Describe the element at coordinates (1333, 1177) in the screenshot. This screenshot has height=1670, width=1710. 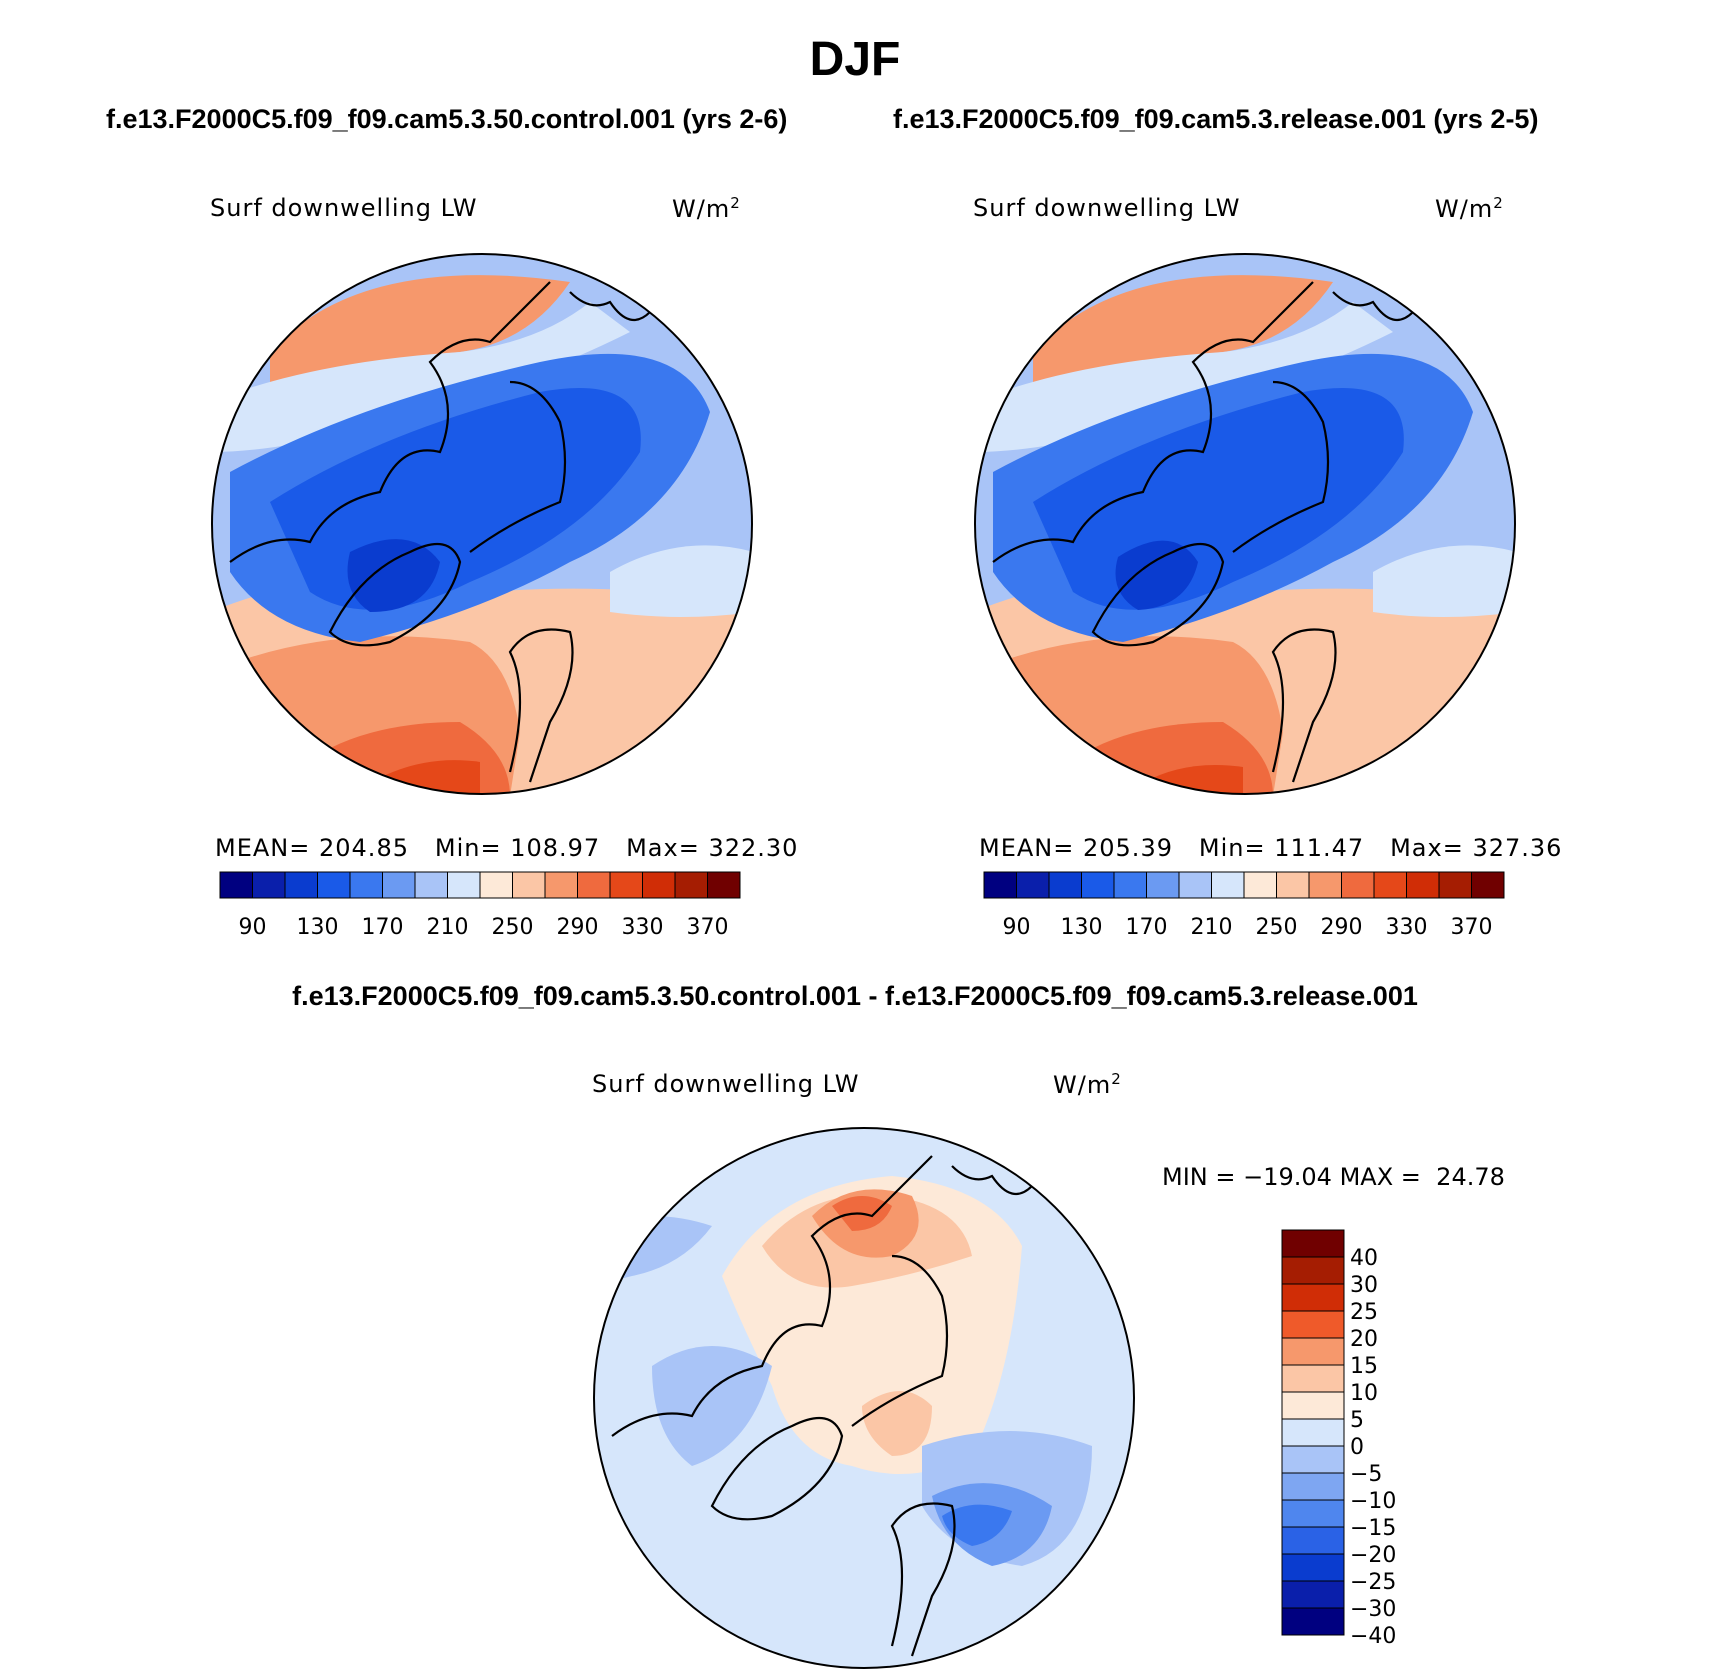
I see `difference-minmax: MIN = −19.04 MAX = 24.78` at that location.